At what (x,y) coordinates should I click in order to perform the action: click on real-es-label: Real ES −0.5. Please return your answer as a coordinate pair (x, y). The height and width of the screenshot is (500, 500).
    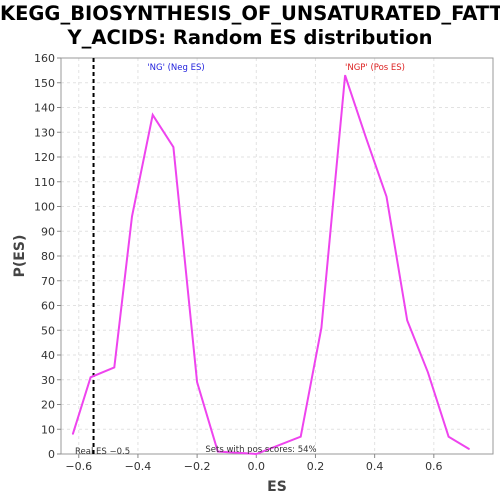
    Looking at the image, I should click on (102, 452).